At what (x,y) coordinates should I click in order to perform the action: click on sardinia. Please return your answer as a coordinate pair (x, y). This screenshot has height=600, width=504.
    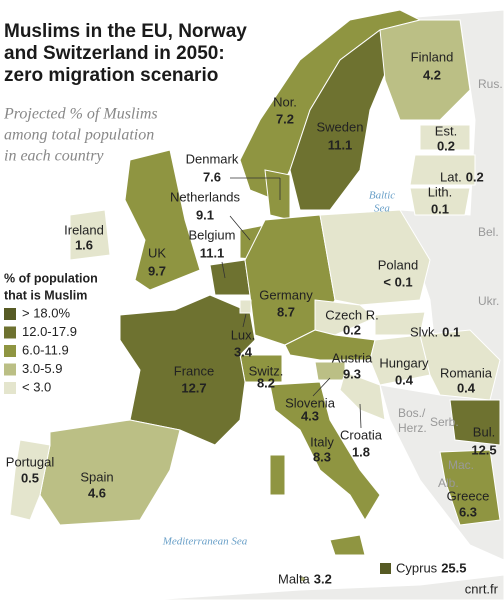
    Looking at the image, I should click on (277, 475).